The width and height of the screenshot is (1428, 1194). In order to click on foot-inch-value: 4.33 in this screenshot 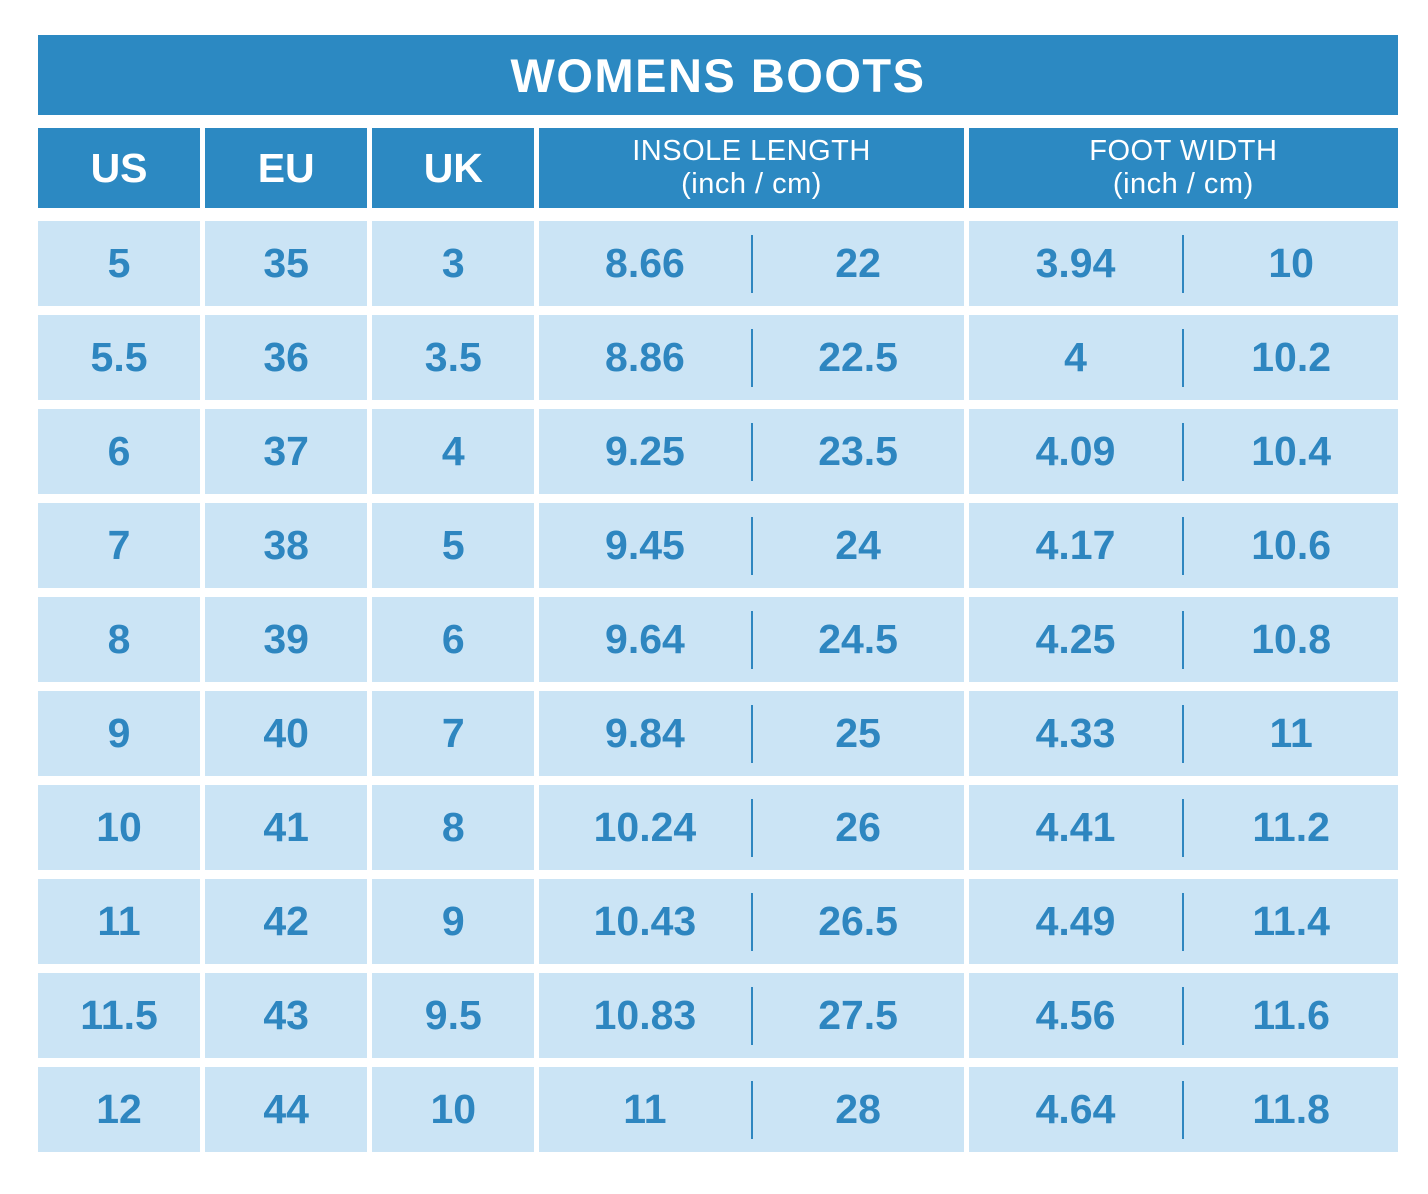, I will do `click(1075, 733)`.